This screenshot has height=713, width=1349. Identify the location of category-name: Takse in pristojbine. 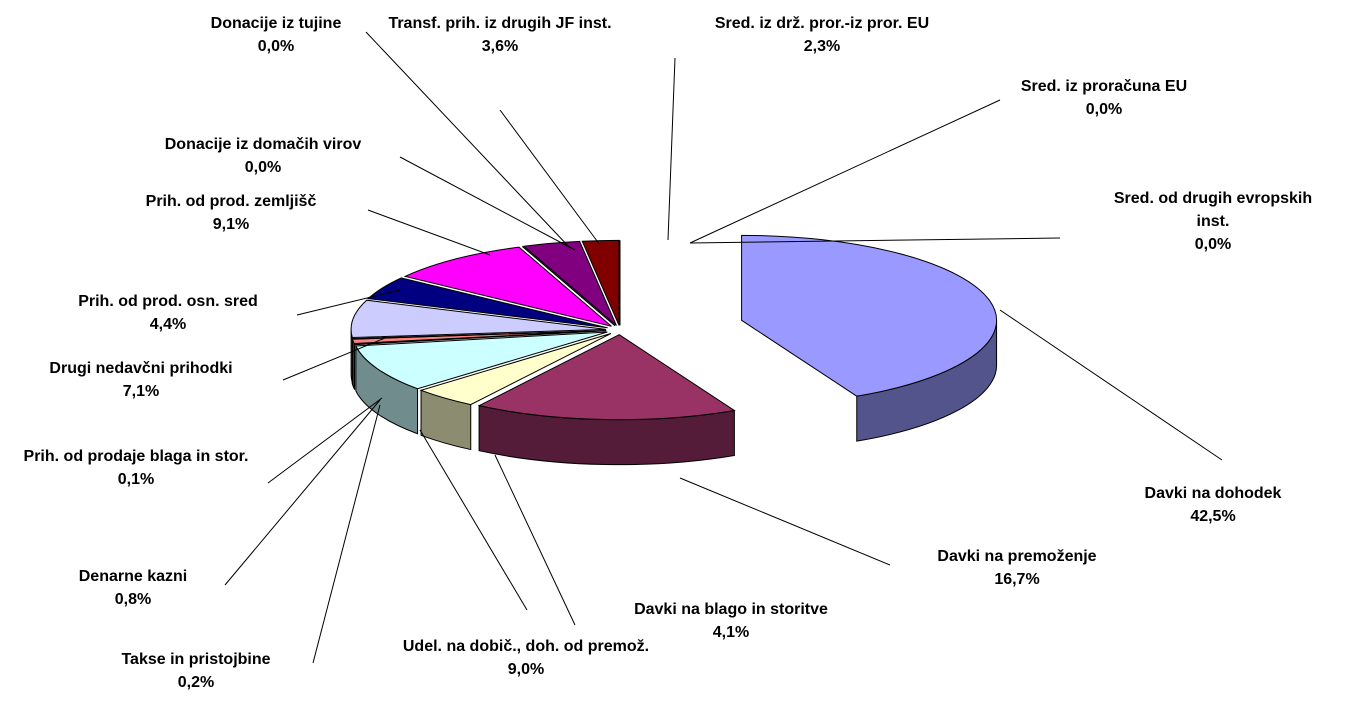
(196, 659).